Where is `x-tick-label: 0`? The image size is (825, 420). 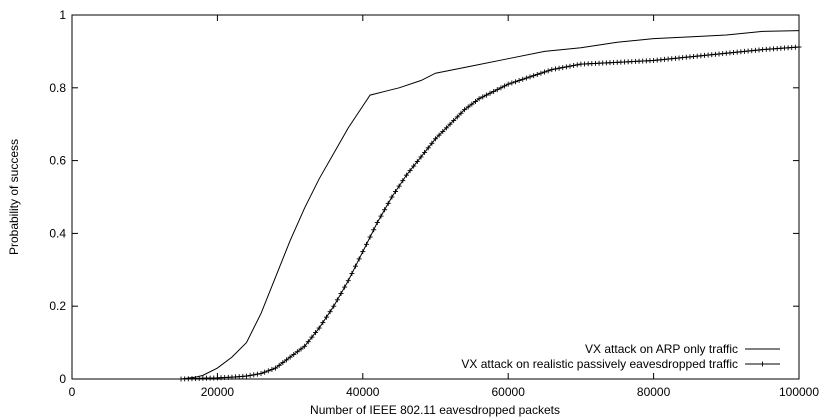
x-tick-label: 0 is located at coordinates (72, 392).